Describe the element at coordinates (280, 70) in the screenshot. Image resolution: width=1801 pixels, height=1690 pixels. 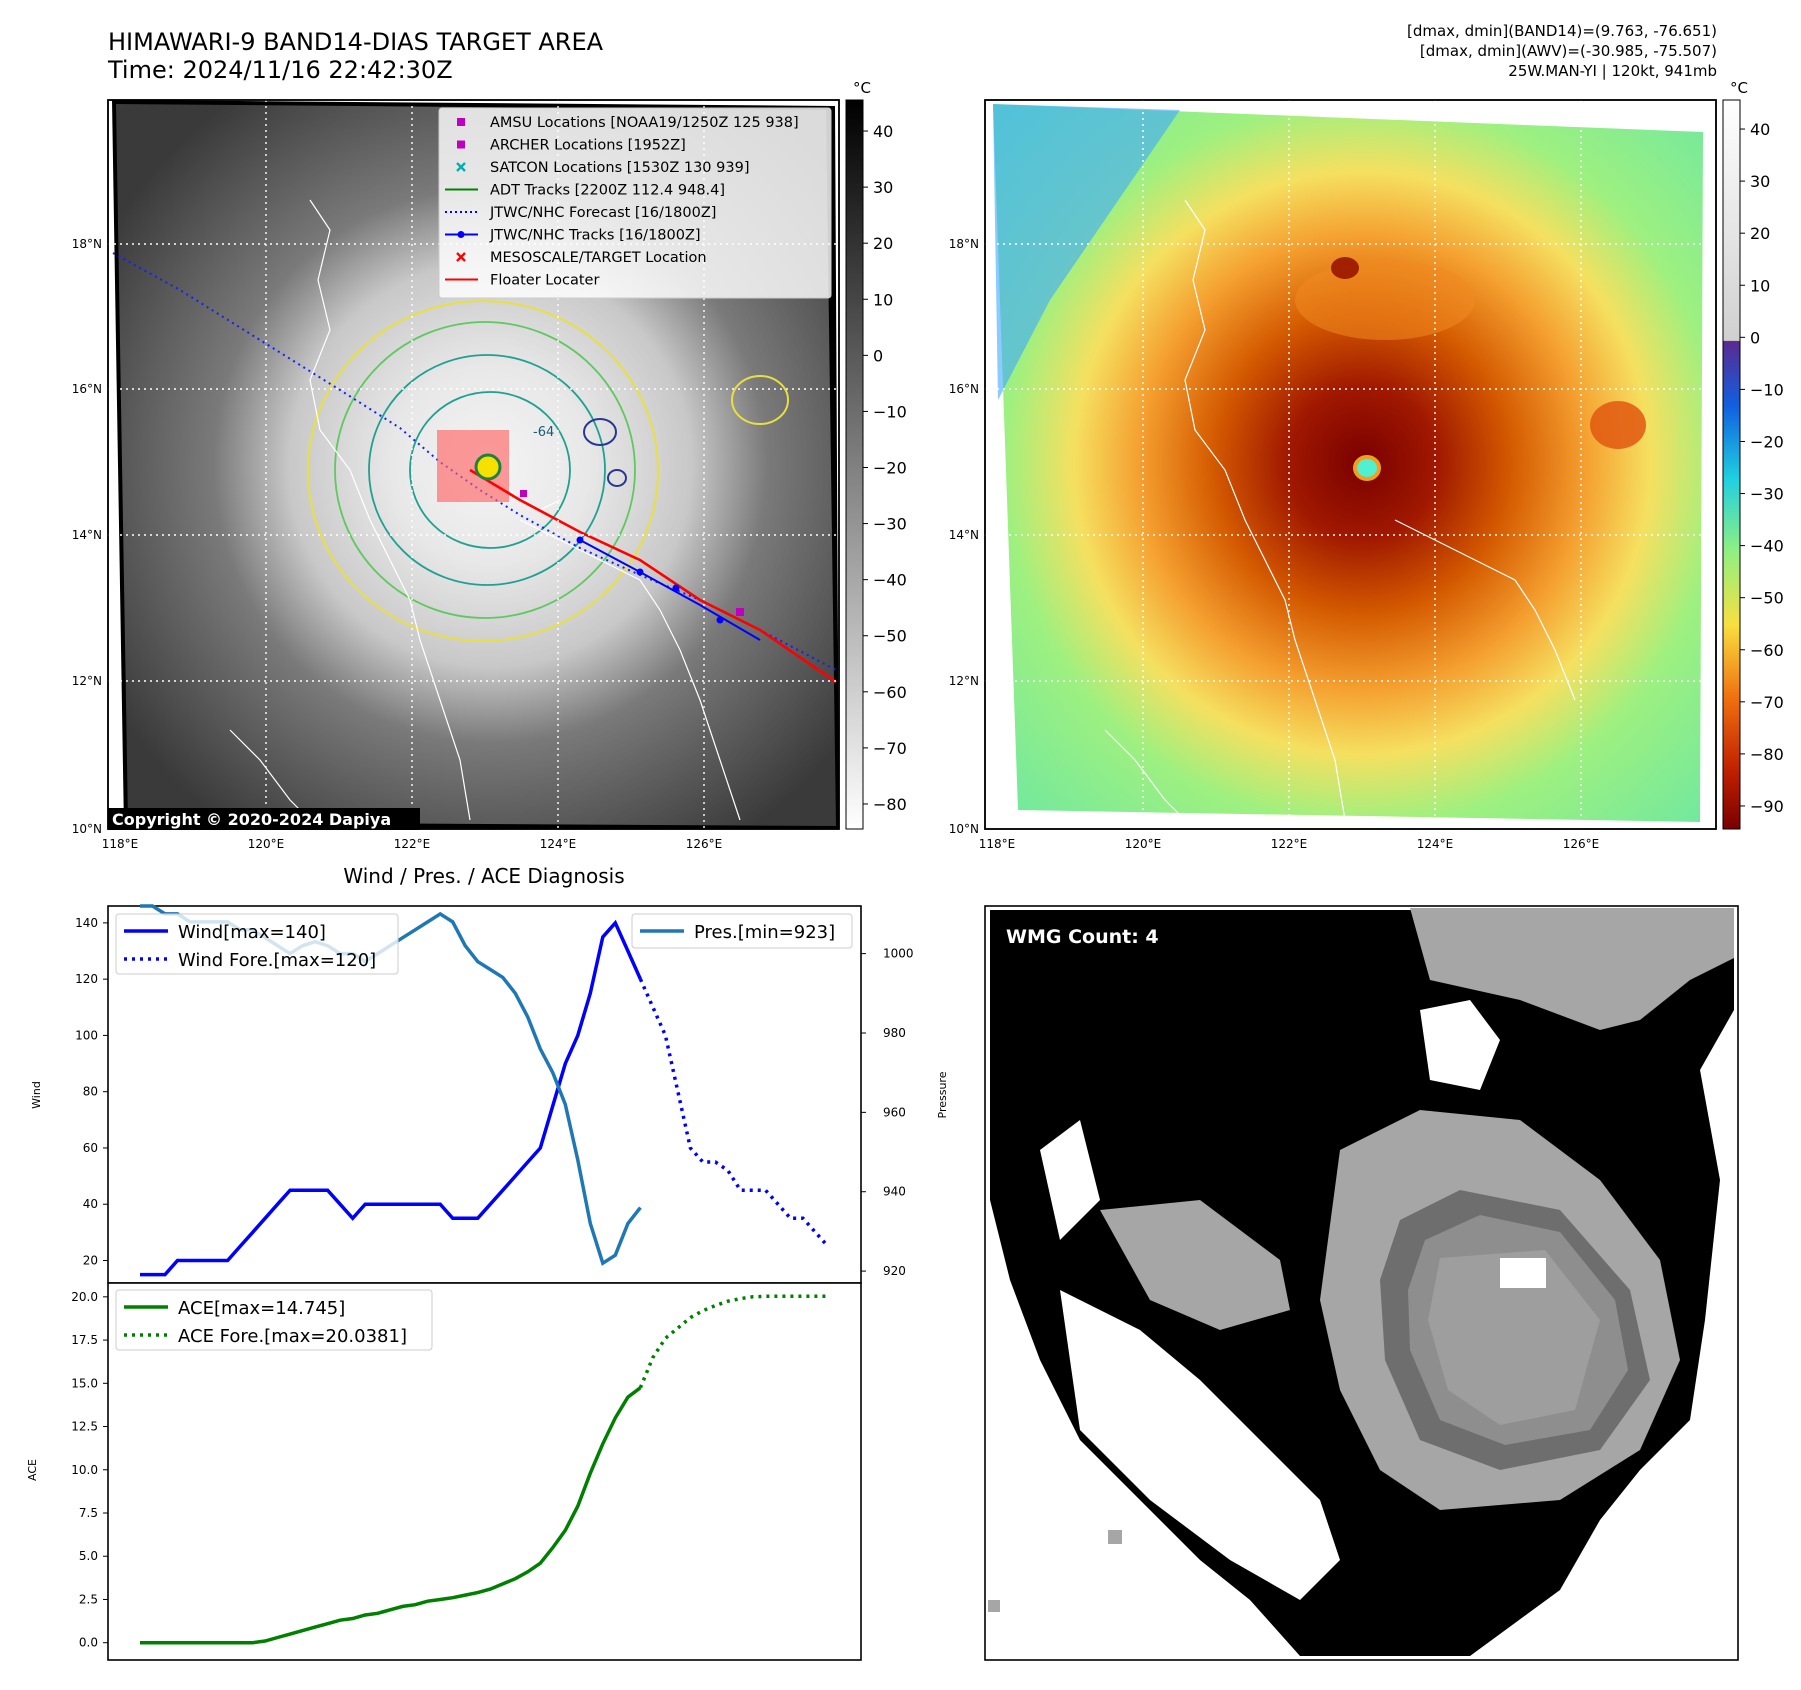
I see `figure-title-line2: Time: 2024/11/16 22:42:30Z` at that location.